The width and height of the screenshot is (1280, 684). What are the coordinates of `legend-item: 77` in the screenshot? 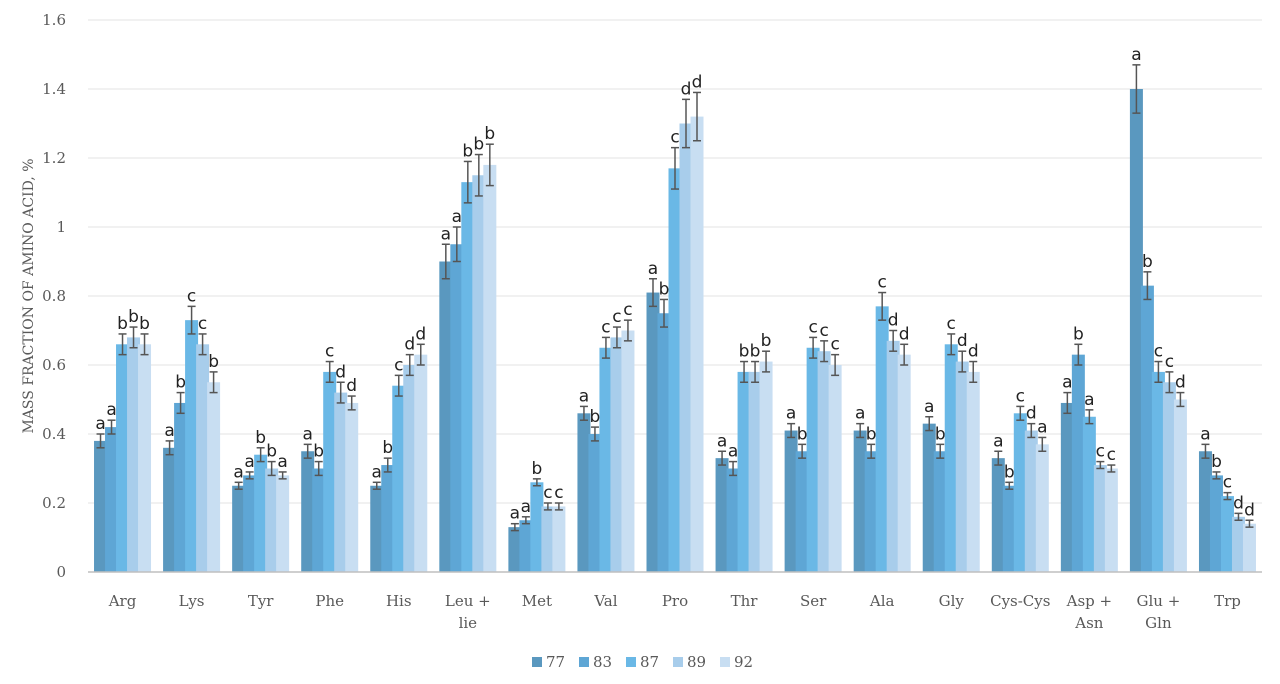 It's located at (548, 662).